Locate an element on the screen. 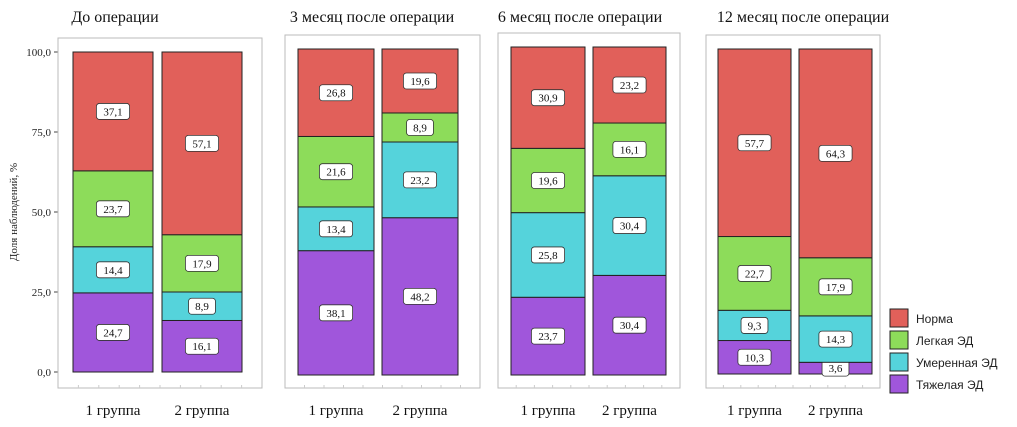 The width and height of the screenshot is (1017, 427). panel-title: До операции is located at coordinates (115, 17).